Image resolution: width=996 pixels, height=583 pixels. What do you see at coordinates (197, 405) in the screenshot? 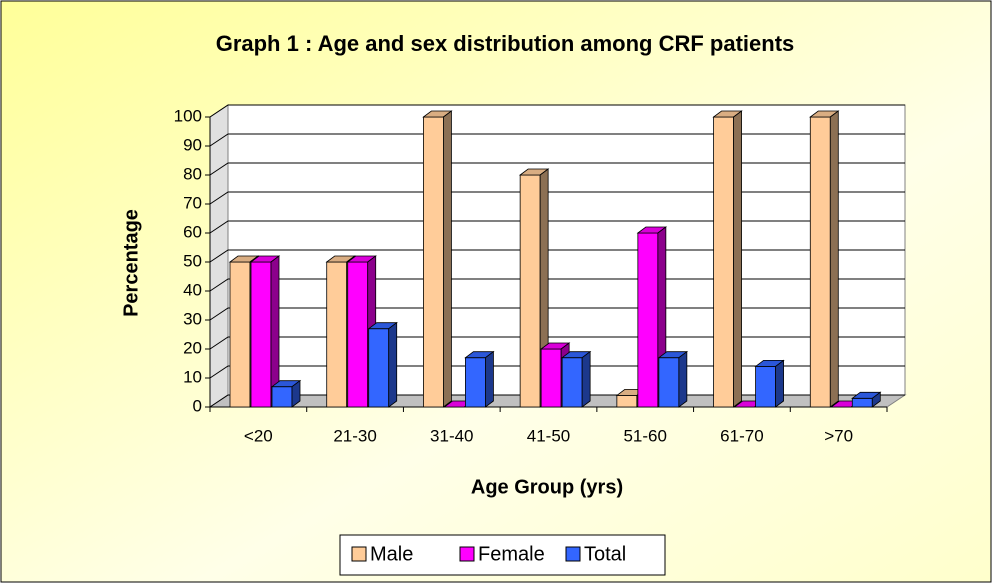
I see `y-tick-label: 0` at bounding box center [197, 405].